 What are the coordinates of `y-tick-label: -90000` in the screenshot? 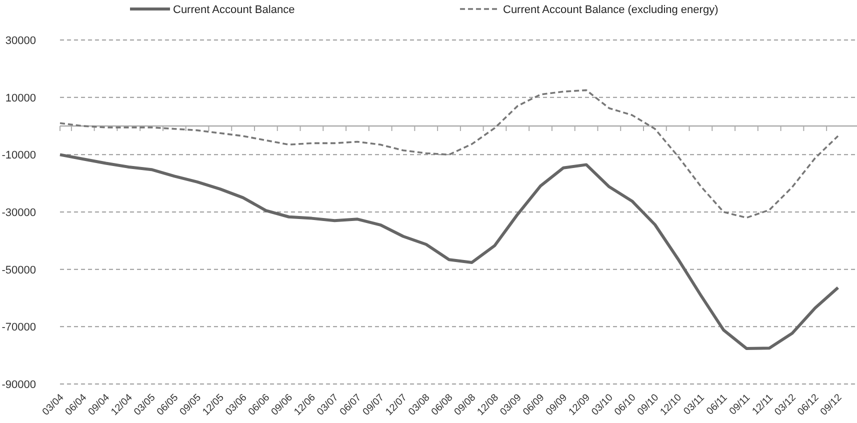 It's located at (19, 385).